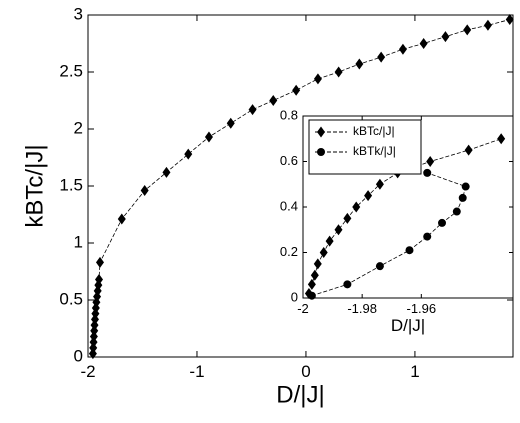  What do you see at coordinates (414, 371) in the screenshot?
I see `x-tick-label: 1` at bounding box center [414, 371].